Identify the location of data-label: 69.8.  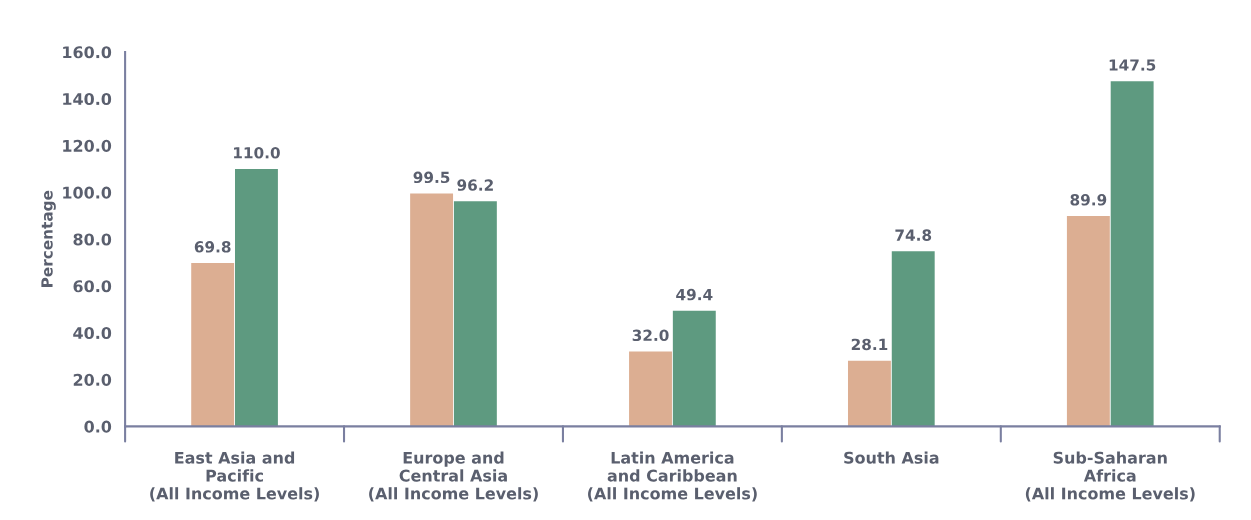
(212, 247).